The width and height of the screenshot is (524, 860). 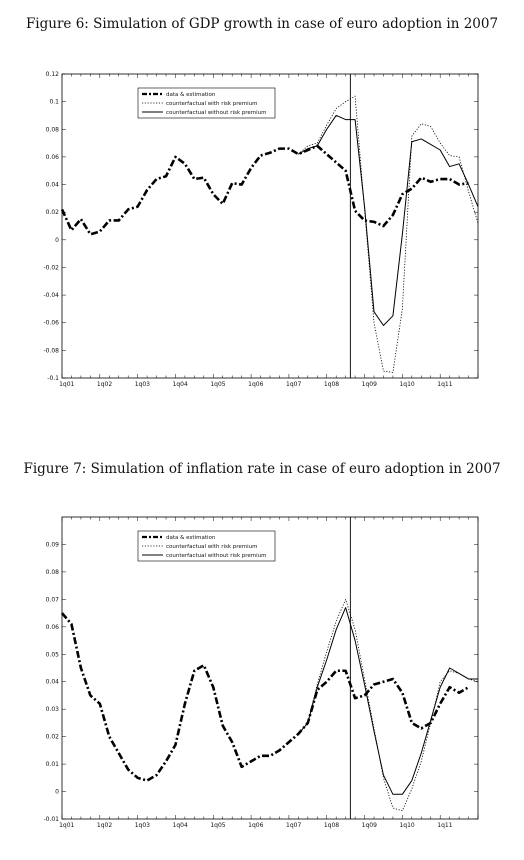 What do you see at coordinates (53, 764) in the screenshot?
I see `y-tick-label: 0.01` at bounding box center [53, 764].